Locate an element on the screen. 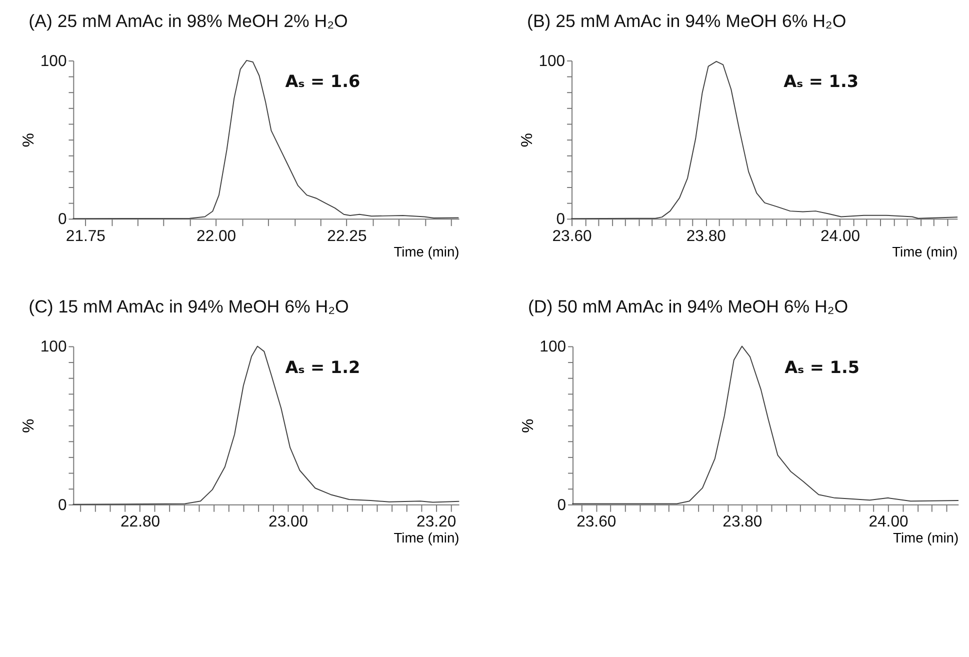 The width and height of the screenshot is (969, 657). annotation: Aₛ = 1.3 is located at coordinates (821, 81).